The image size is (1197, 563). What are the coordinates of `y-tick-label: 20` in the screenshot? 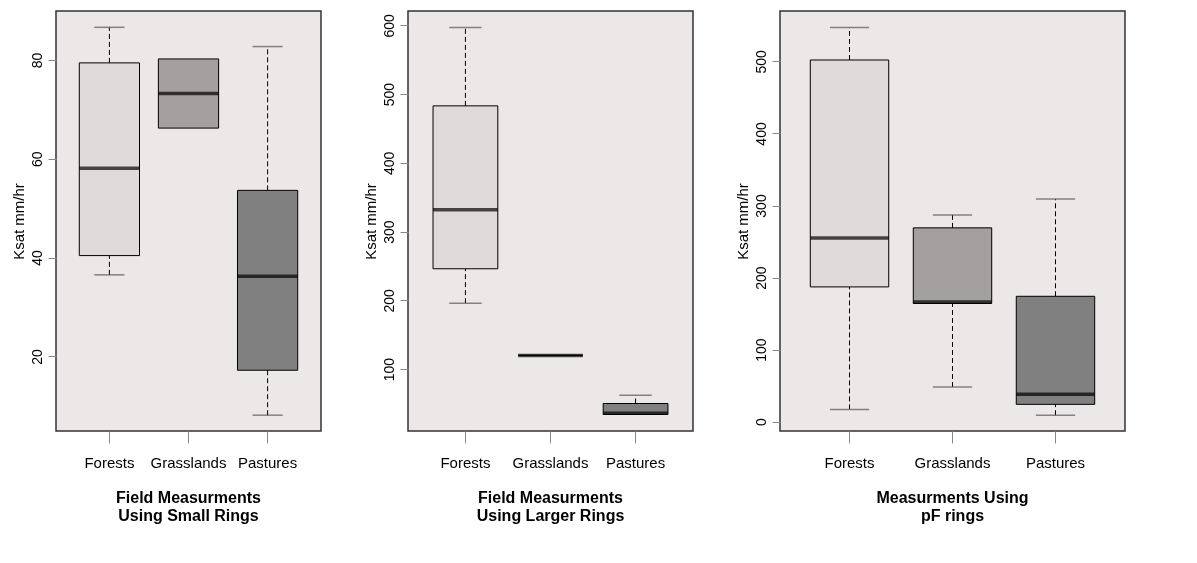 It's located at (36, 356).